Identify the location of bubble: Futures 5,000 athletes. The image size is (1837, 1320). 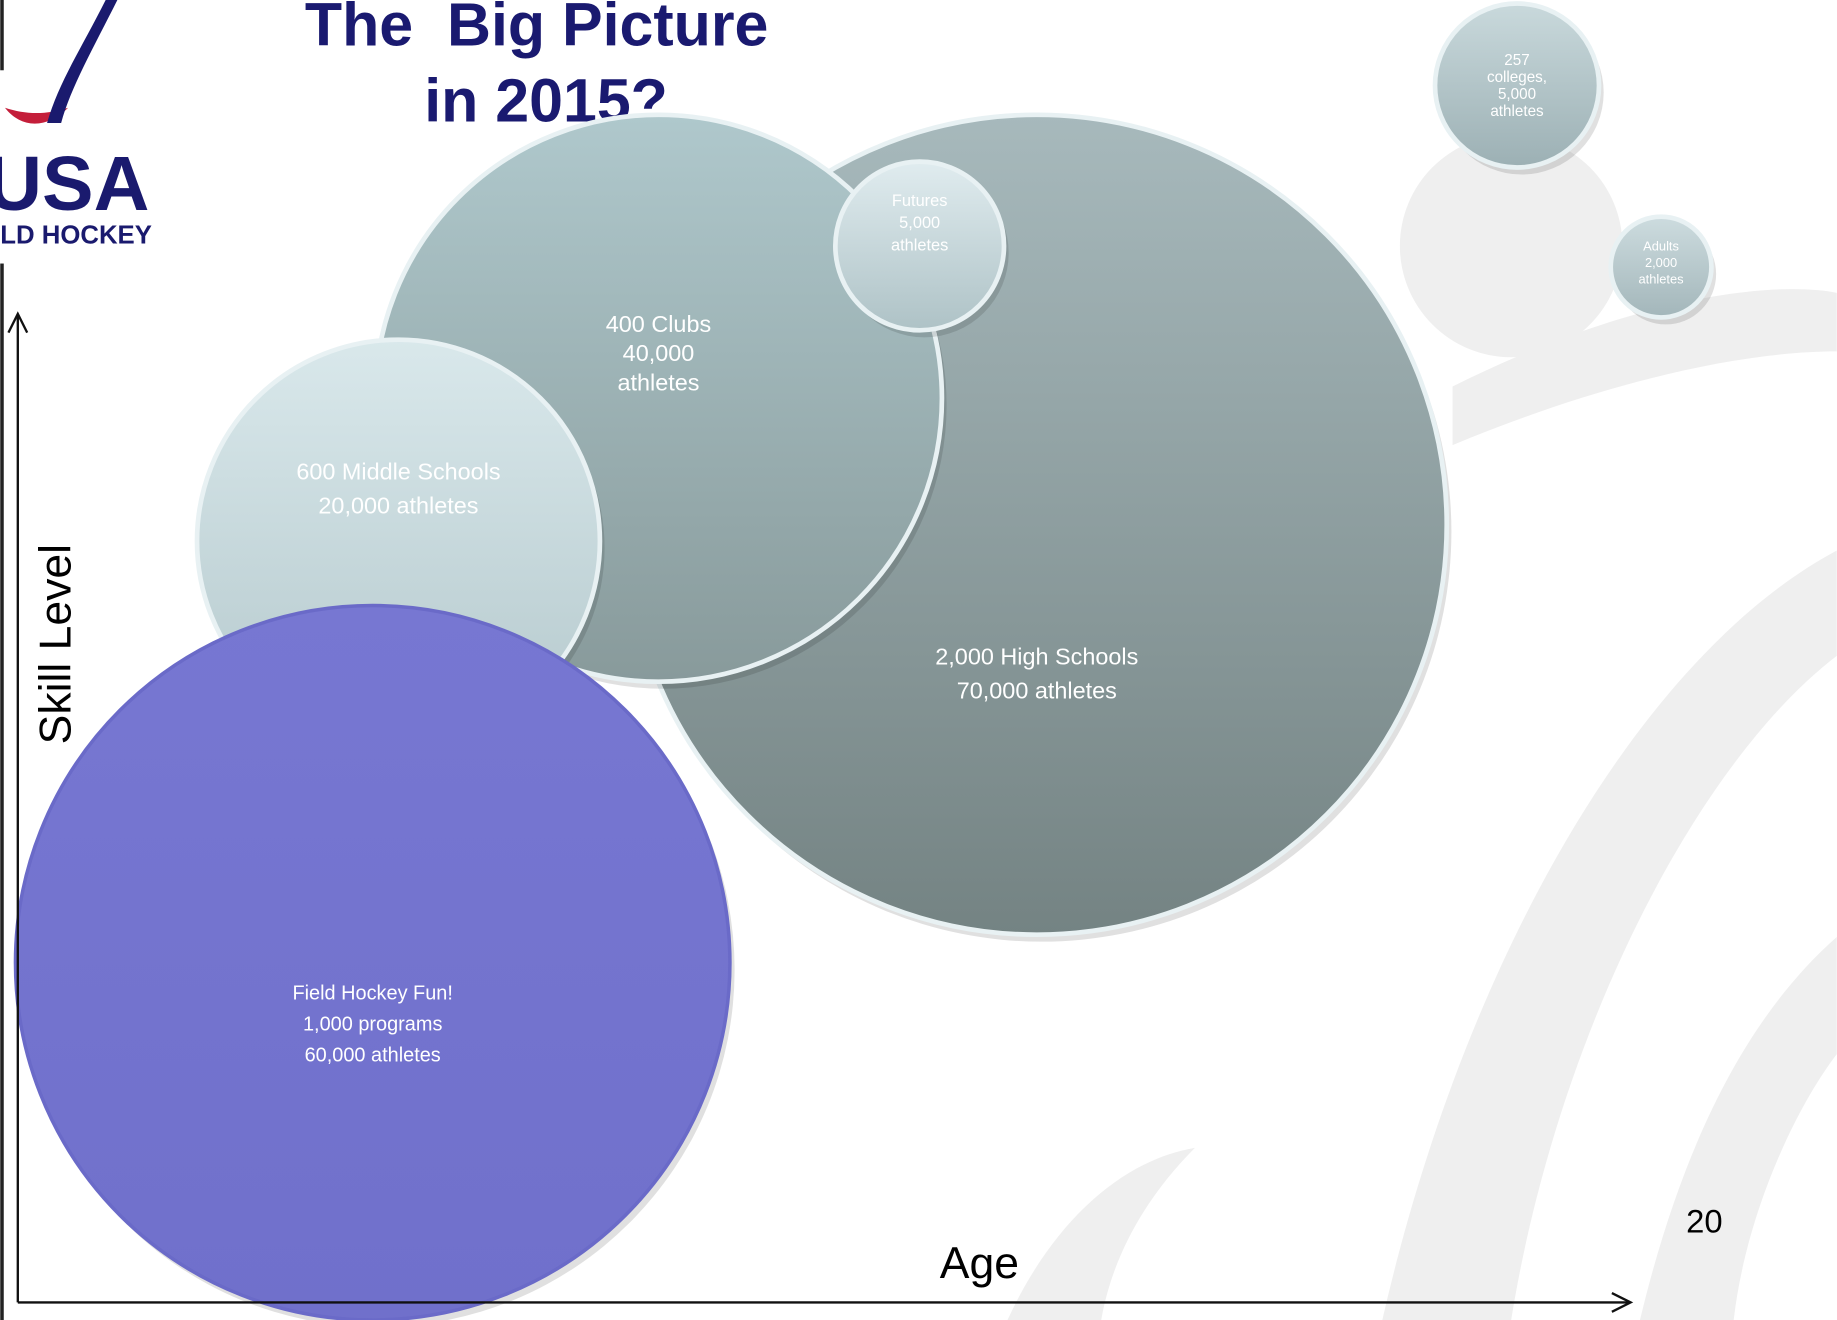
(920, 248).